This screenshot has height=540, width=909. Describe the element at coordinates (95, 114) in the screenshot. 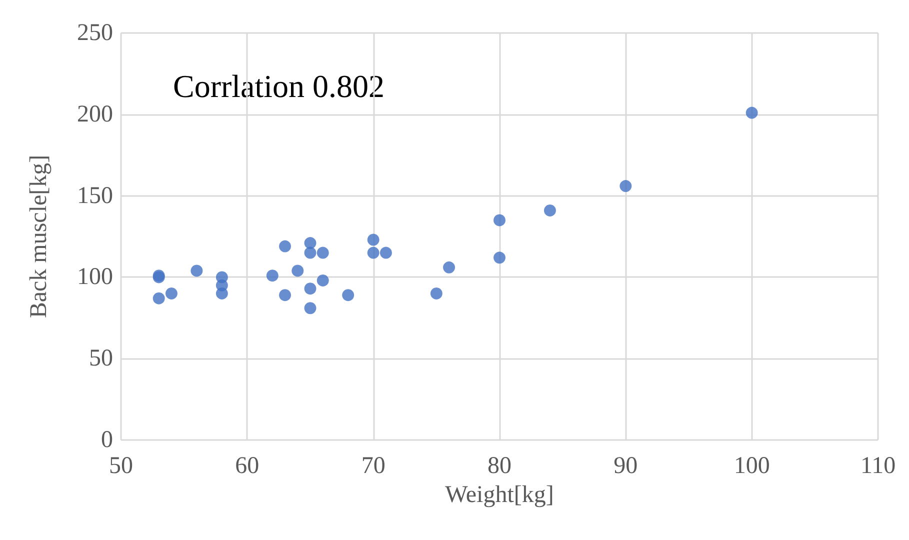

I see `y-tick-label: 200` at that location.